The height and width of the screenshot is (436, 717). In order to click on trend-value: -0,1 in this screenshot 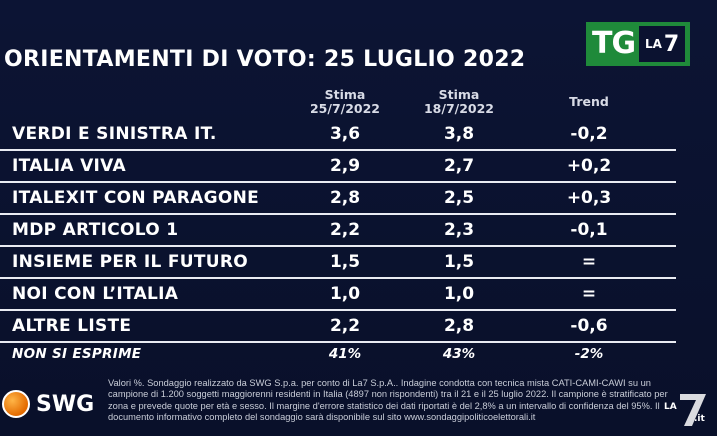, I will do `click(589, 230)`.